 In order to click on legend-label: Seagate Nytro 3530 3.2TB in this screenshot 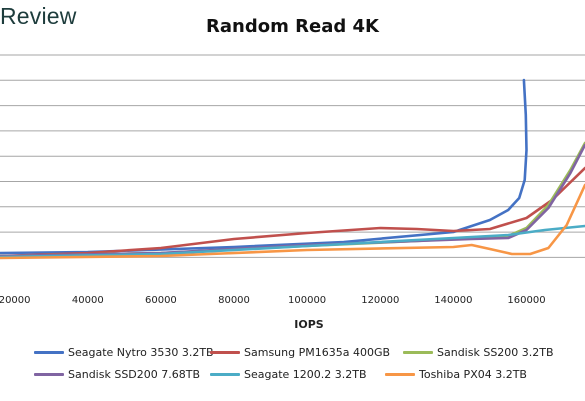, I will do `click(141, 352)`.